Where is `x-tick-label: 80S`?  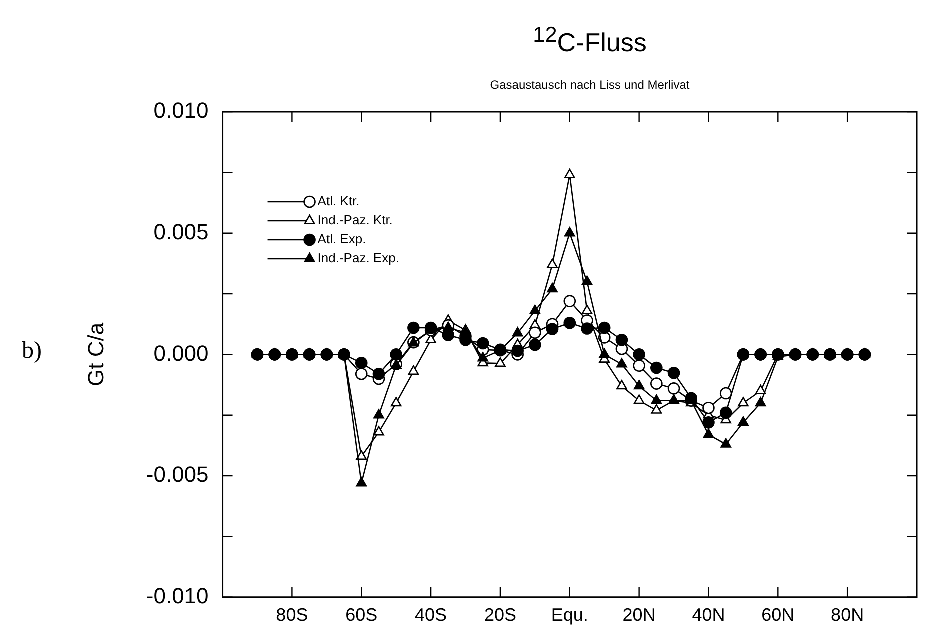
x-tick-label: 80S is located at coordinates (292, 615).